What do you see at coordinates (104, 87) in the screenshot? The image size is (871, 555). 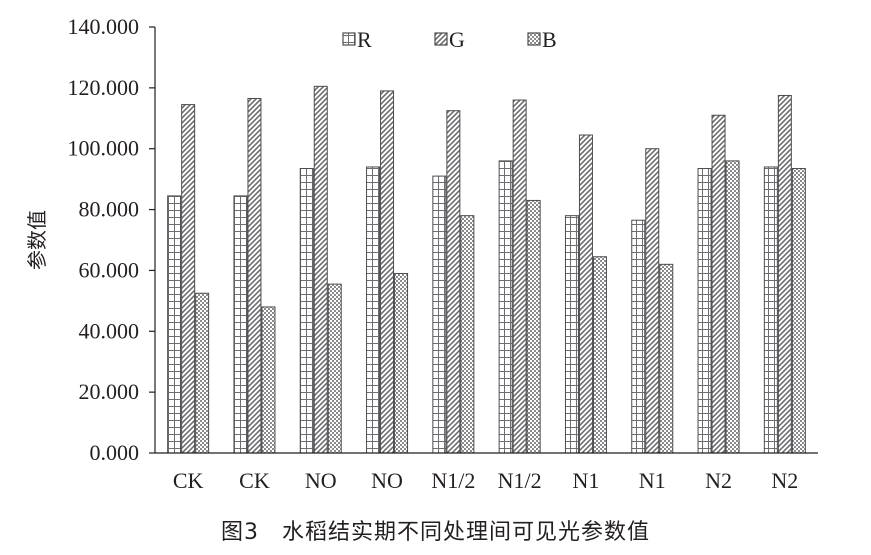 I see `y-tick-label: 120.000` at bounding box center [104, 87].